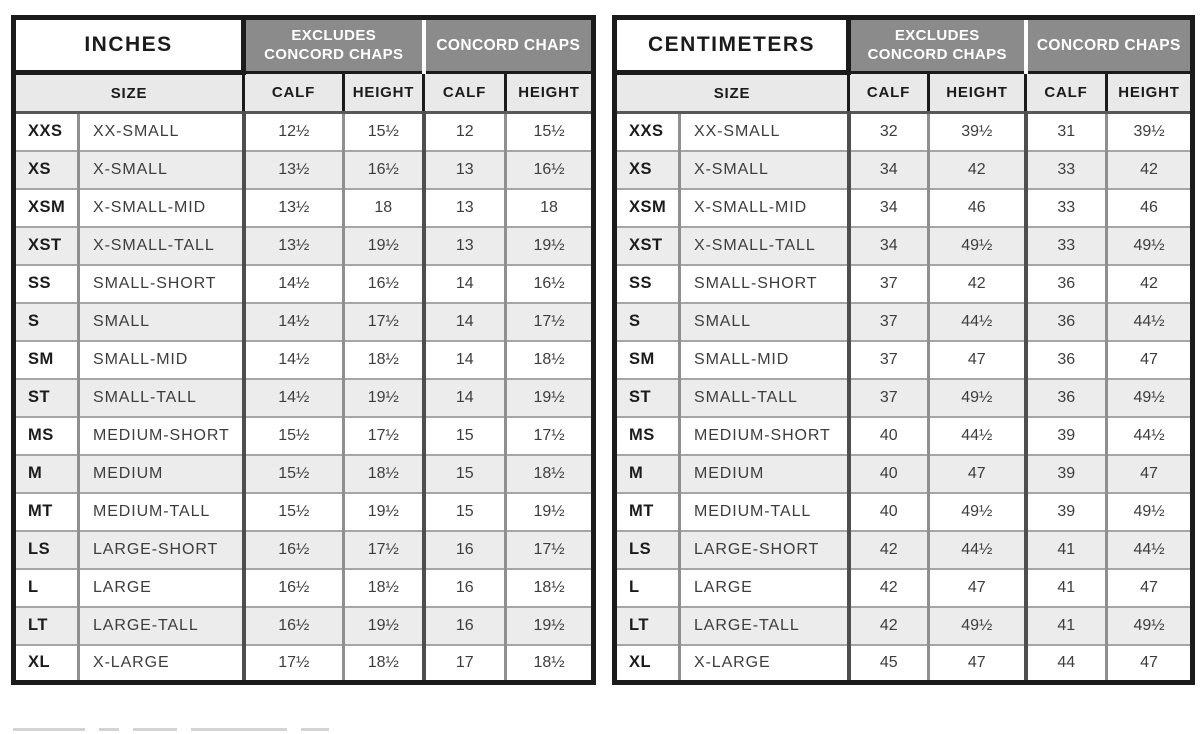 The width and height of the screenshot is (1202, 734). I want to click on size-name-cell: SMALL, so click(763, 321).